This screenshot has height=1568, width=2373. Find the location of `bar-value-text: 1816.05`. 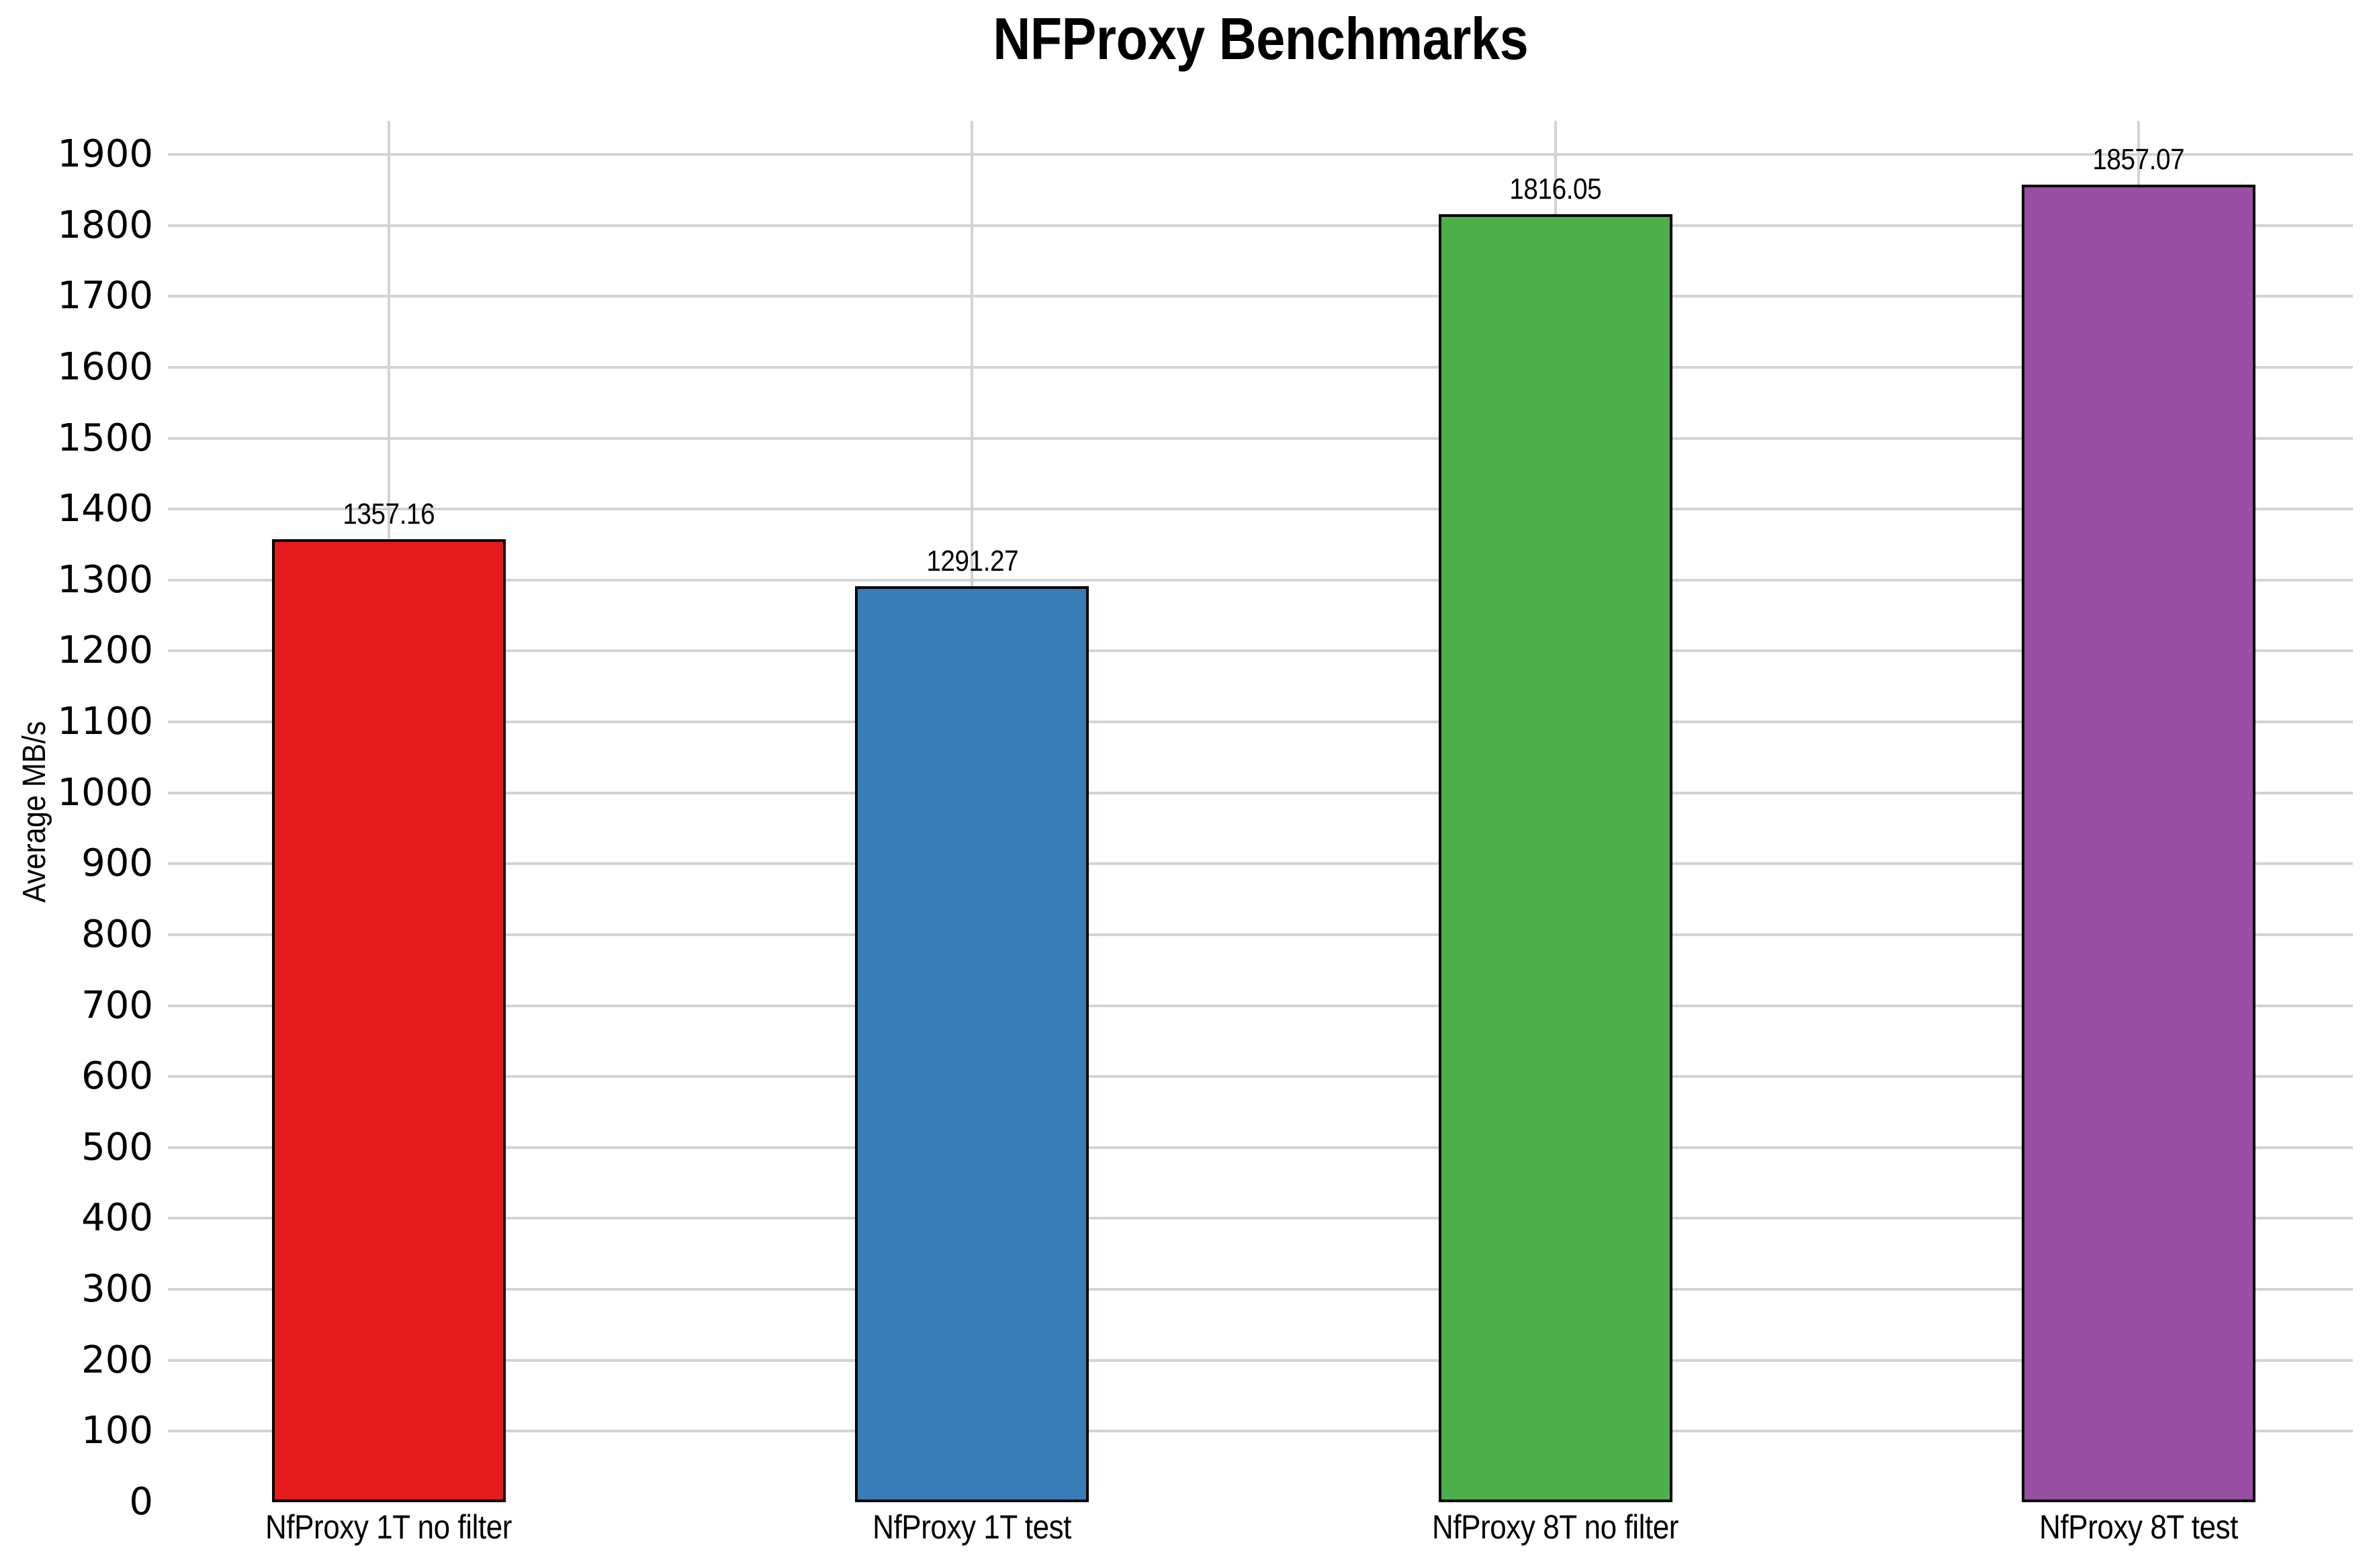

bar-value-text: 1816.05 is located at coordinates (1555, 188).